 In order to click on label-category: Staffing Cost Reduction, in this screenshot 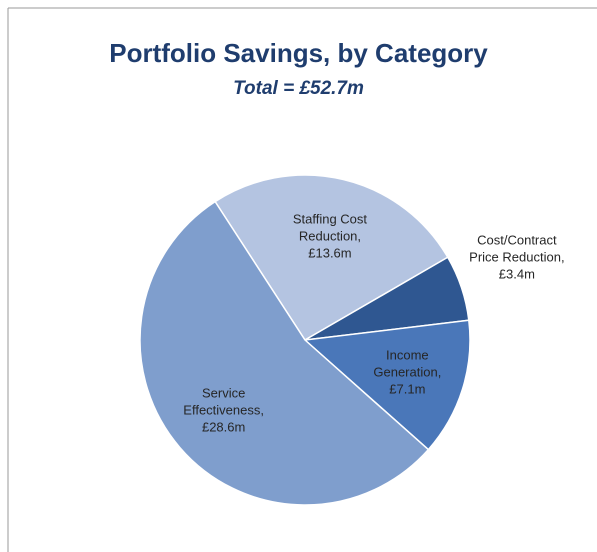, I will do `click(330, 227)`.